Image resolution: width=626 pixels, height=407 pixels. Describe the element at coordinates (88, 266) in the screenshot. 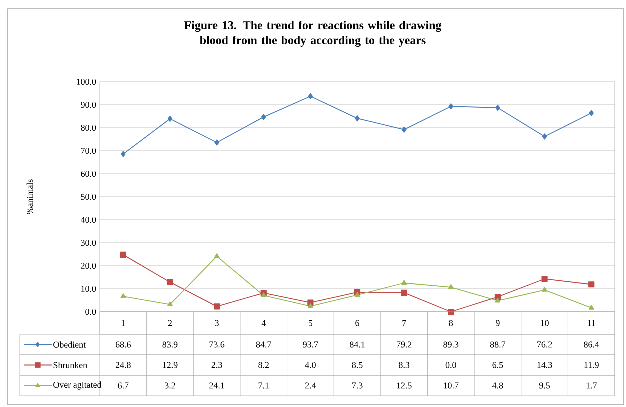

I see `y-tick-label: 20.0` at that location.